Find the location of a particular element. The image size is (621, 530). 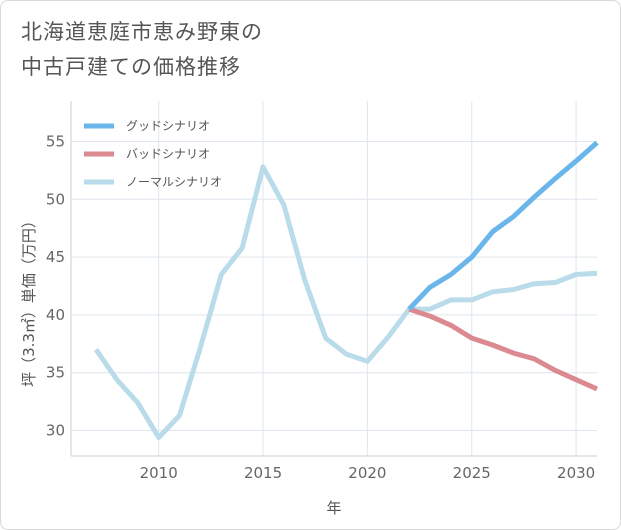

legend-label: グッドシナリオ is located at coordinates (168, 126).